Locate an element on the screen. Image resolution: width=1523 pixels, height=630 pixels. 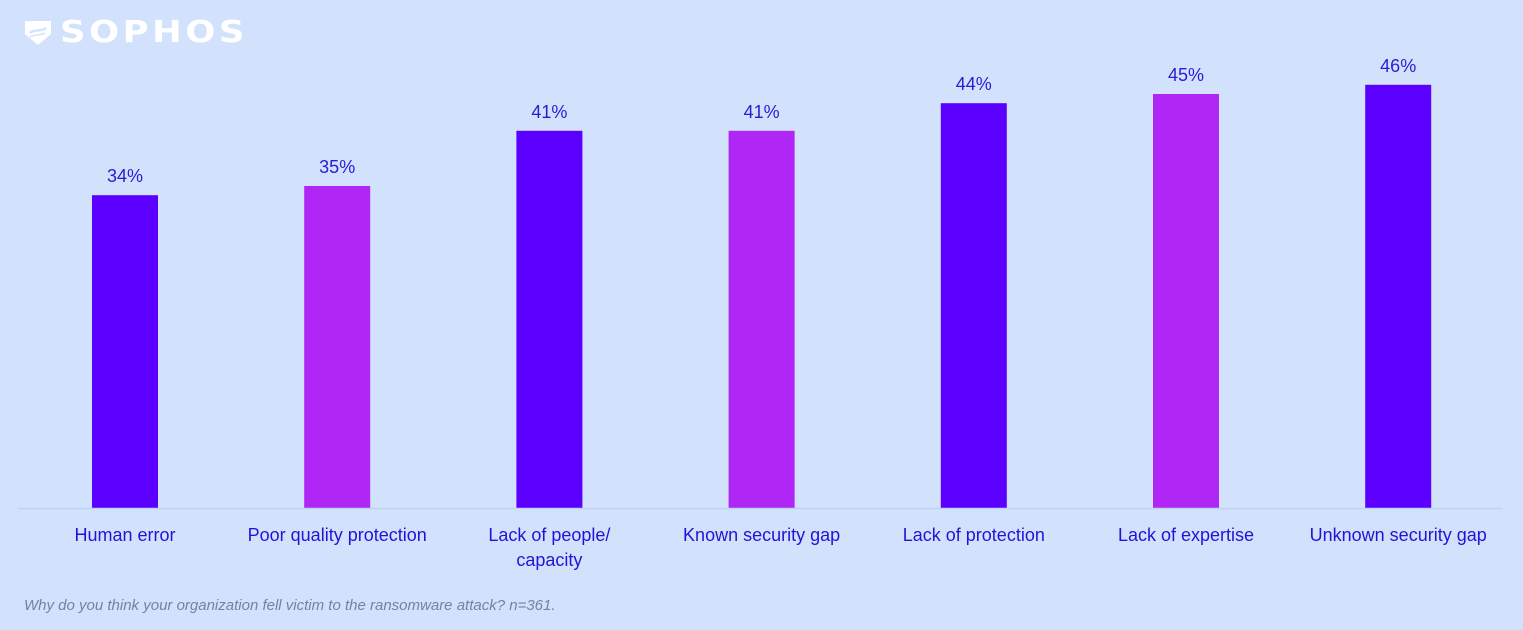
category-label-line: Known security gap is located at coordinates (761, 535).